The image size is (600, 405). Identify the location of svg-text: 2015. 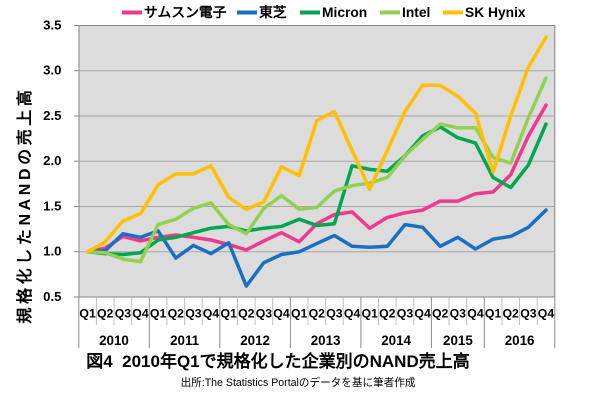
(458, 340).